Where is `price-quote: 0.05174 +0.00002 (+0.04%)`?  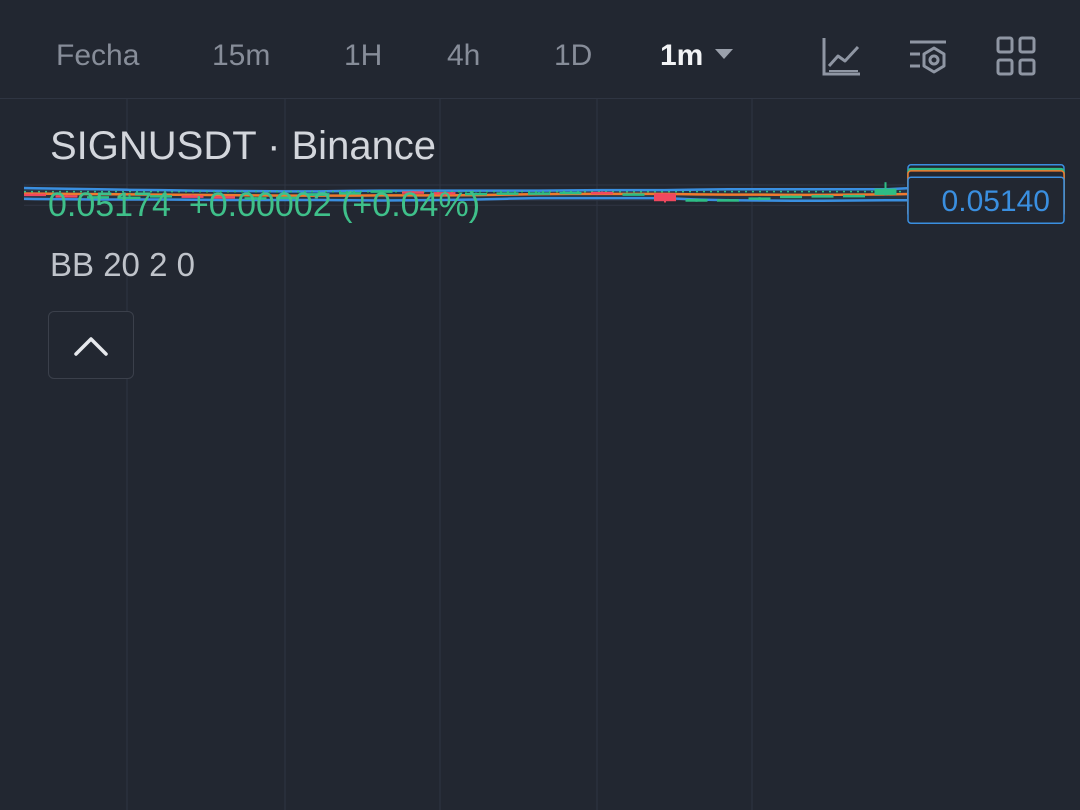 price-quote: 0.05174 +0.00002 (+0.04%) is located at coordinates (264, 205).